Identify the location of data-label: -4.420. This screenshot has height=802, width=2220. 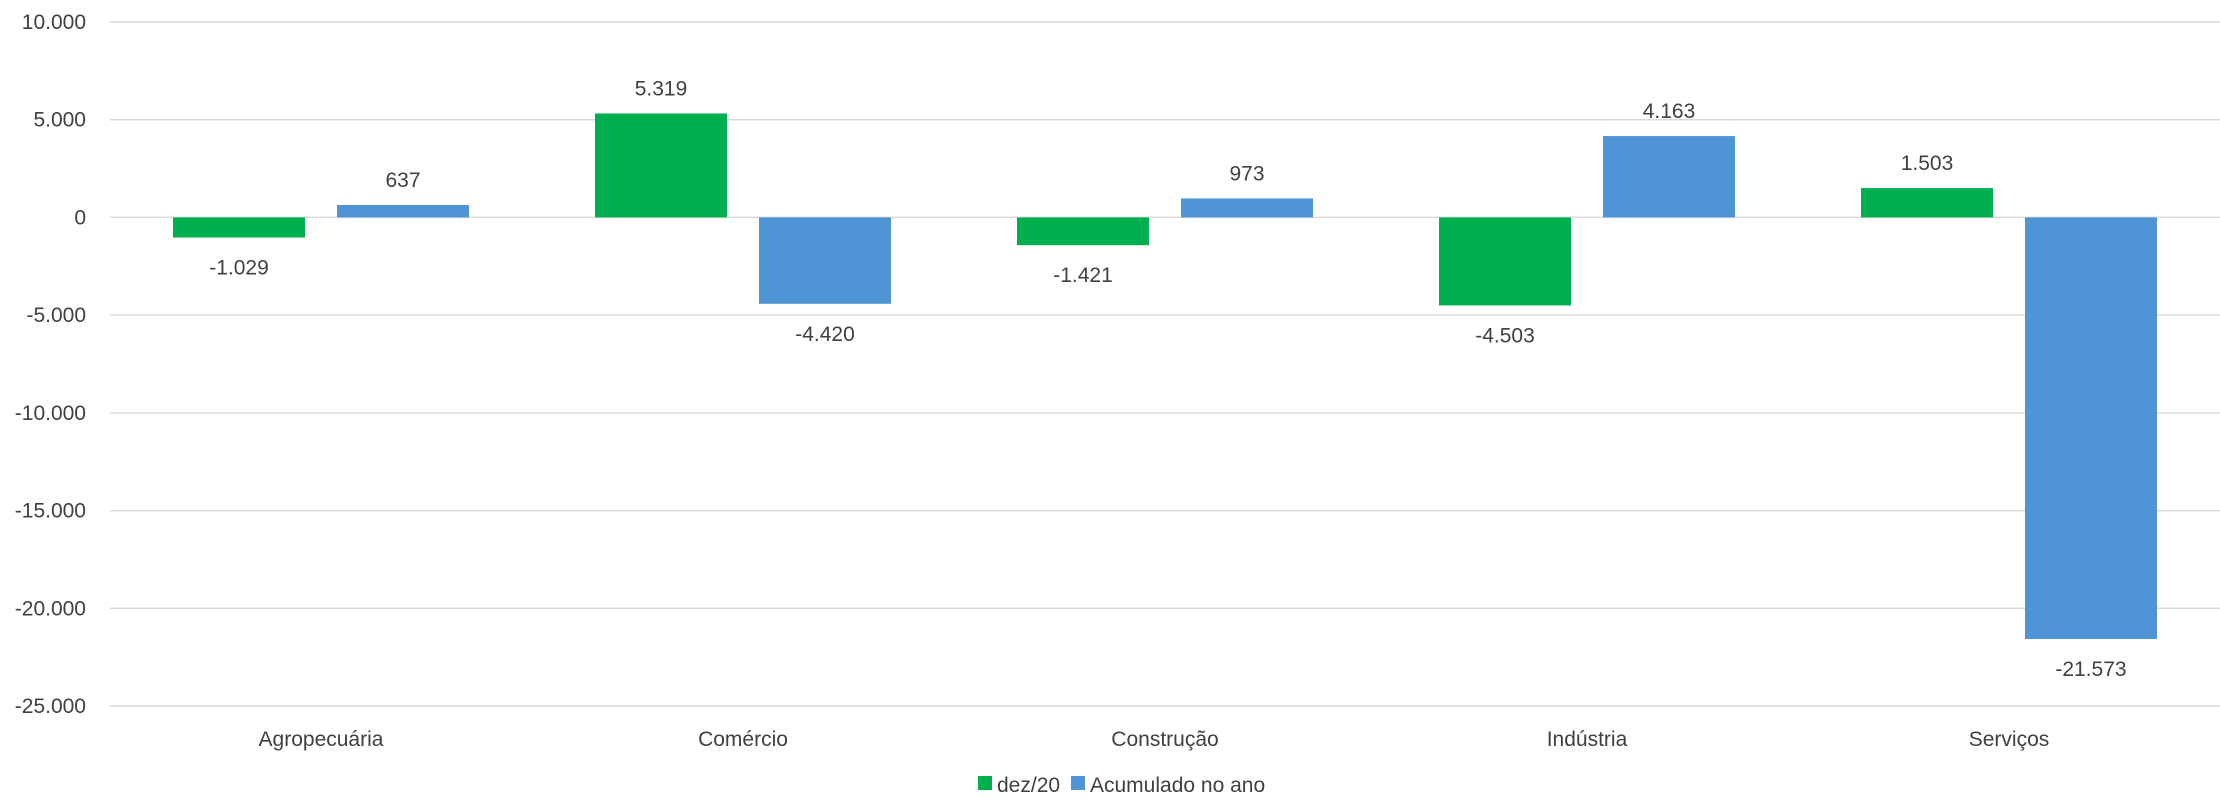
(825, 334).